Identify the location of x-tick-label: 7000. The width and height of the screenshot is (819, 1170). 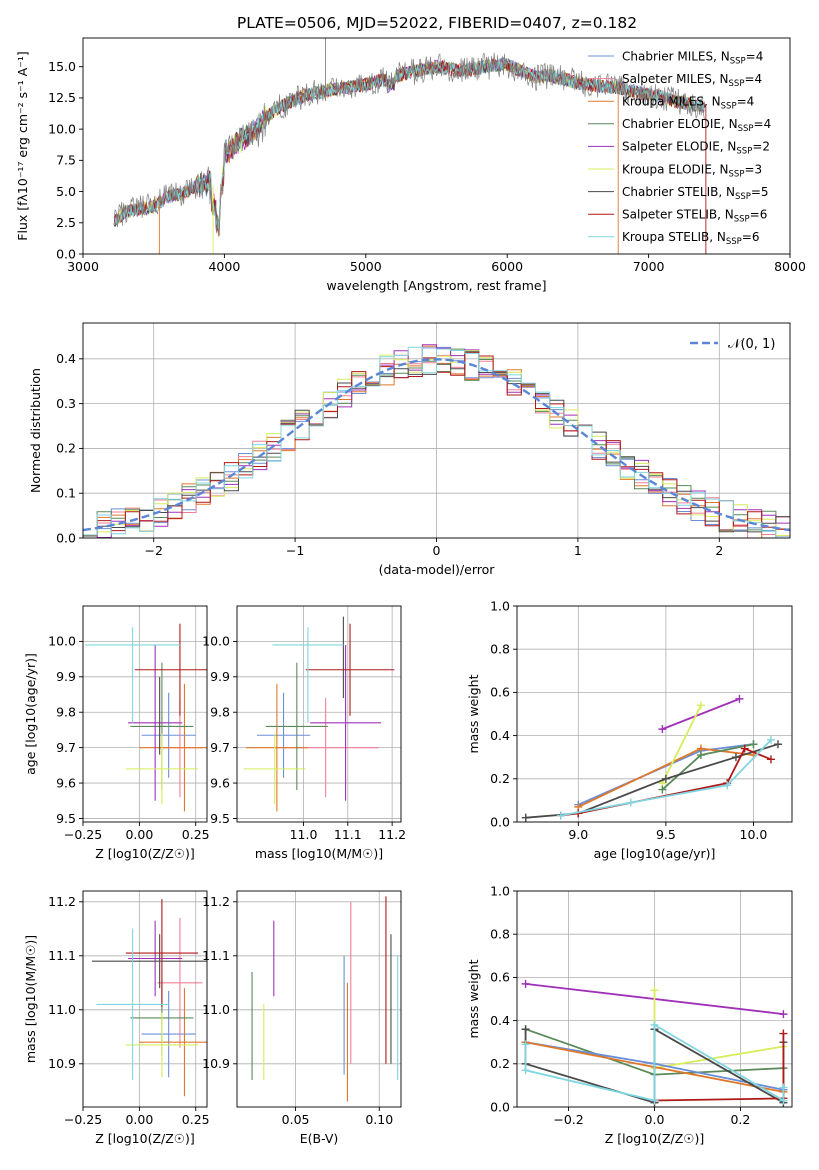
(649, 266).